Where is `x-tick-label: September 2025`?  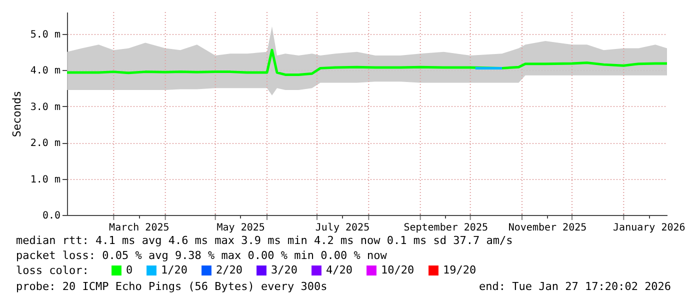 x-tick-label: September 2025 is located at coordinates (446, 228).